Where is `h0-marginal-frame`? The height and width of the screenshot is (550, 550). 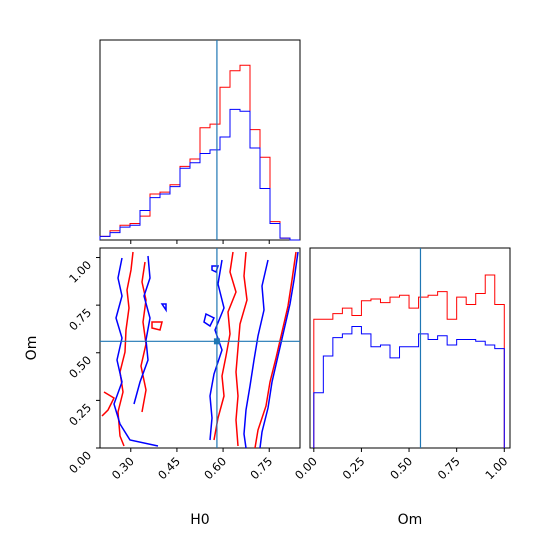
h0-marginal-frame is located at coordinates (200, 140).